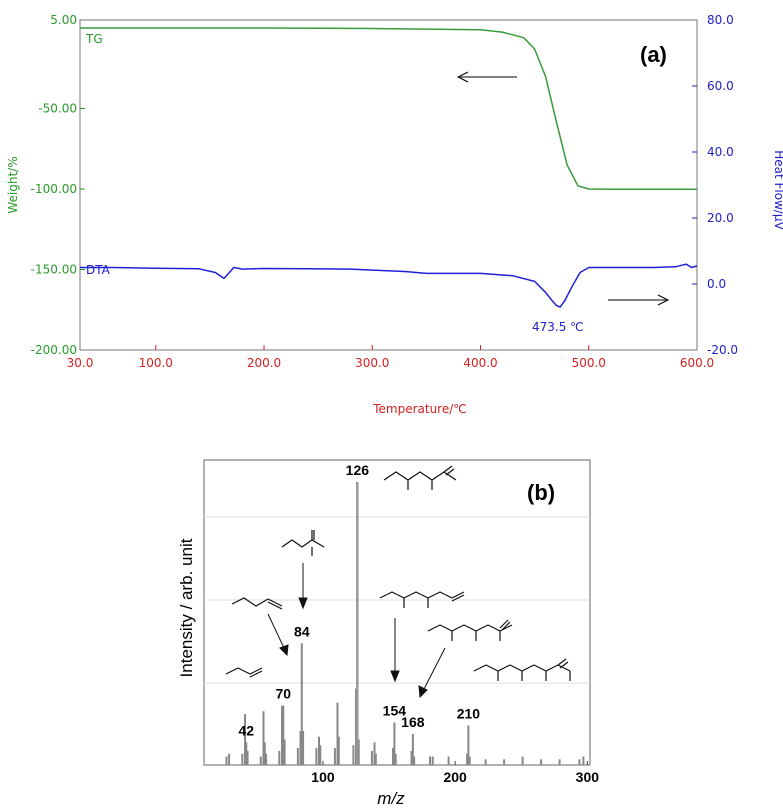  Describe the element at coordinates (716, 284) in the screenshot. I see `right-tick-label: 0.0` at that location.